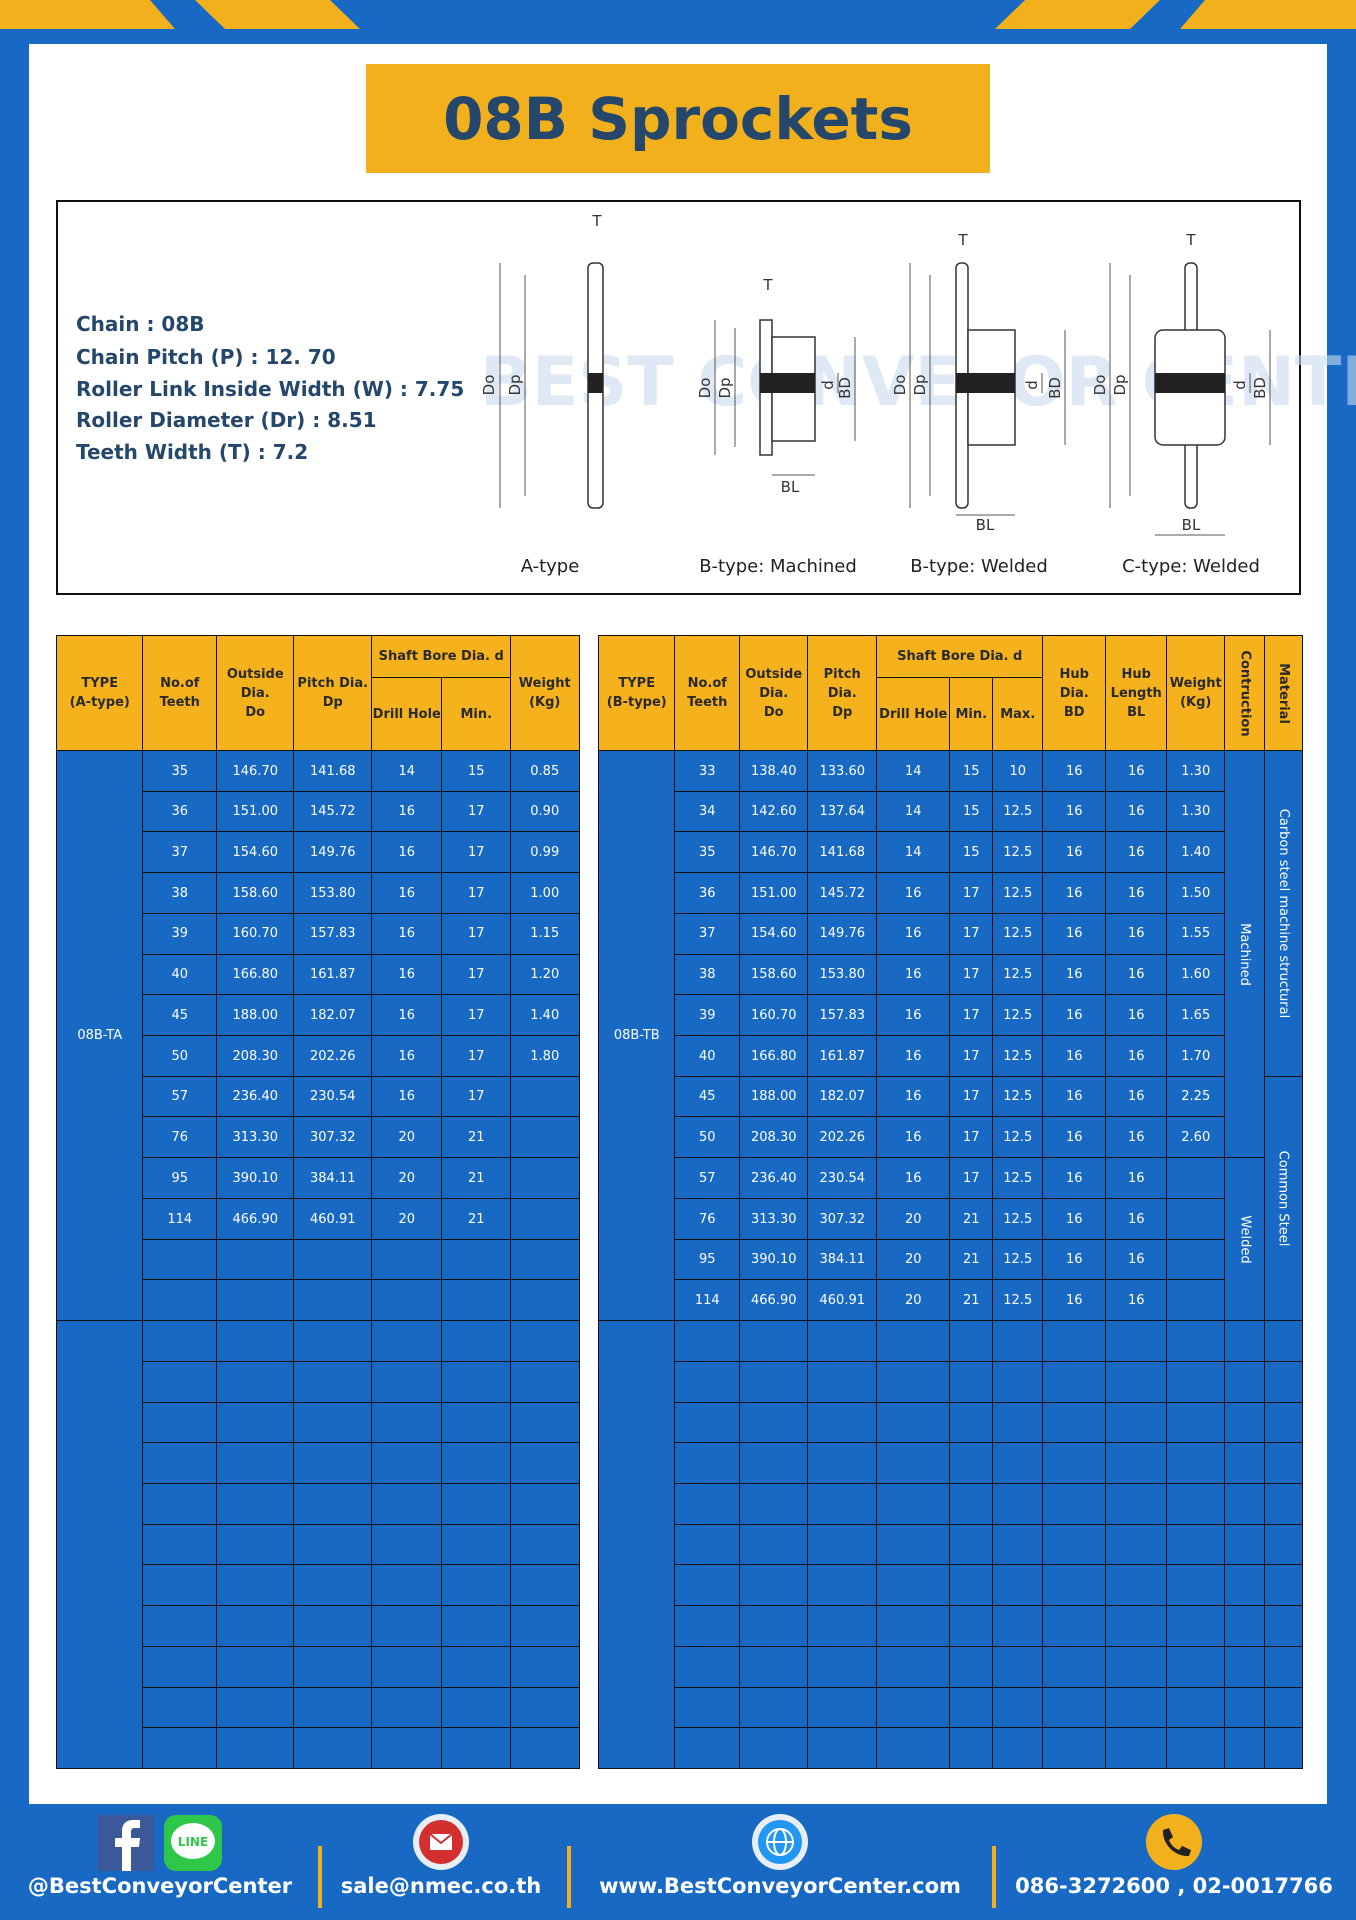 The height and width of the screenshot is (1920, 1356). What do you see at coordinates (407, 771) in the screenshot?
I see `data-cell: 14` at bounding box center [407, 771].